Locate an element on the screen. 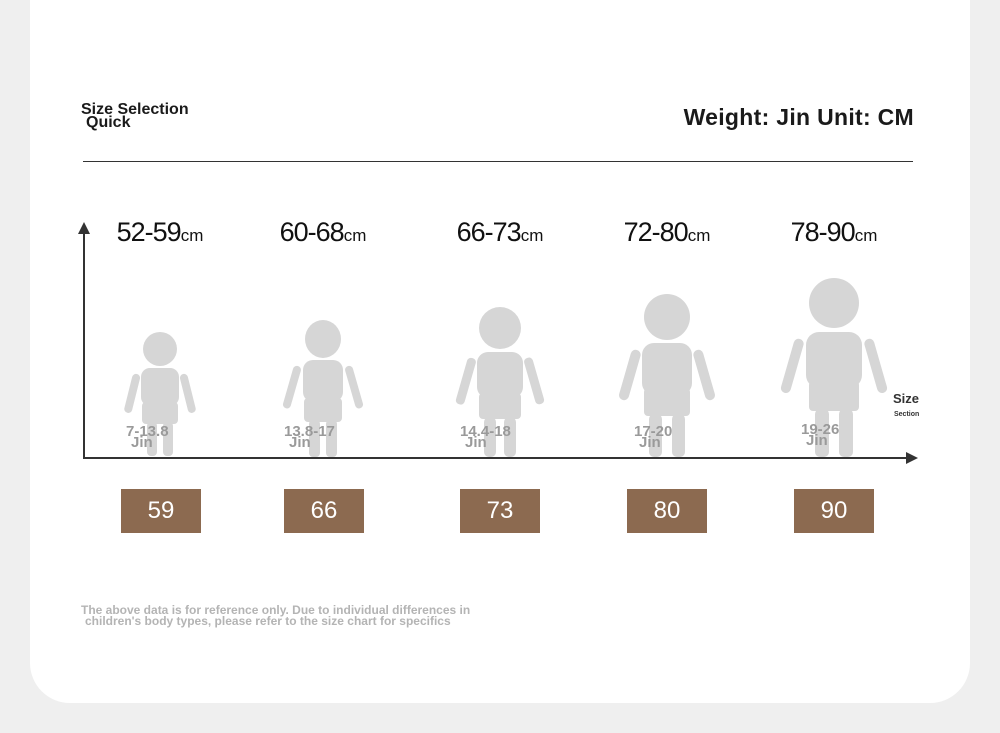  height-range: 66-73cm is located at coordinates (500, 232).